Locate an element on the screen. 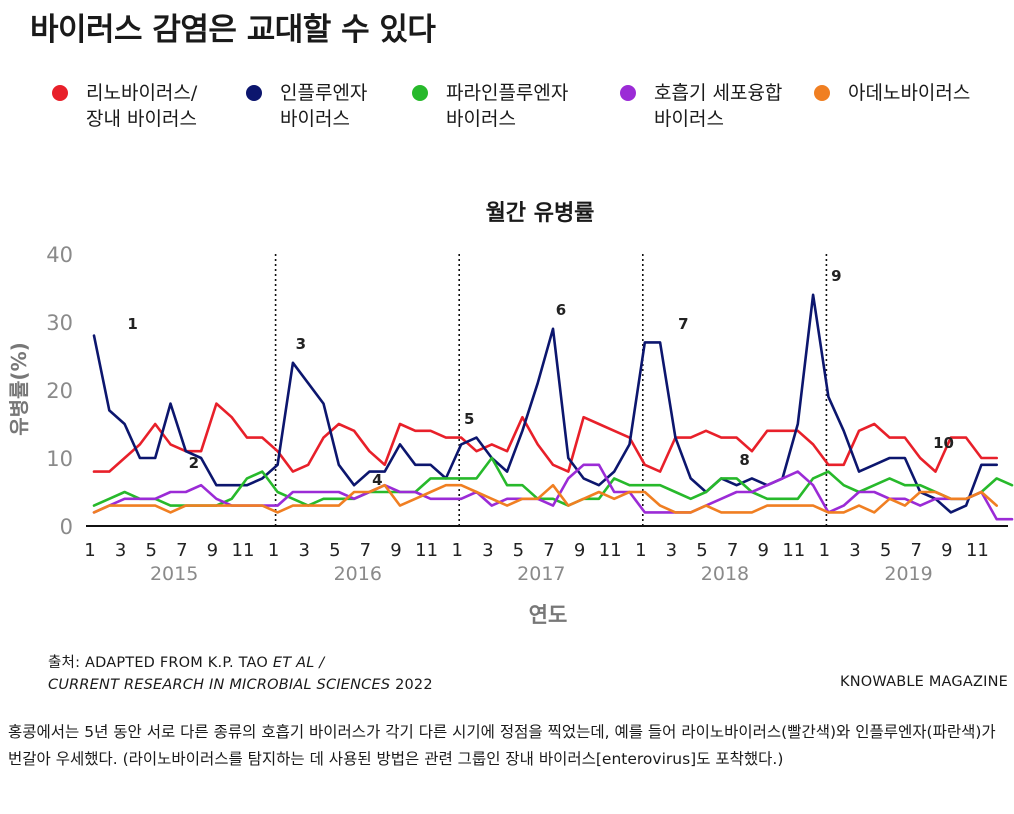  source-year: 2022 is located at coordinates (411, 685).